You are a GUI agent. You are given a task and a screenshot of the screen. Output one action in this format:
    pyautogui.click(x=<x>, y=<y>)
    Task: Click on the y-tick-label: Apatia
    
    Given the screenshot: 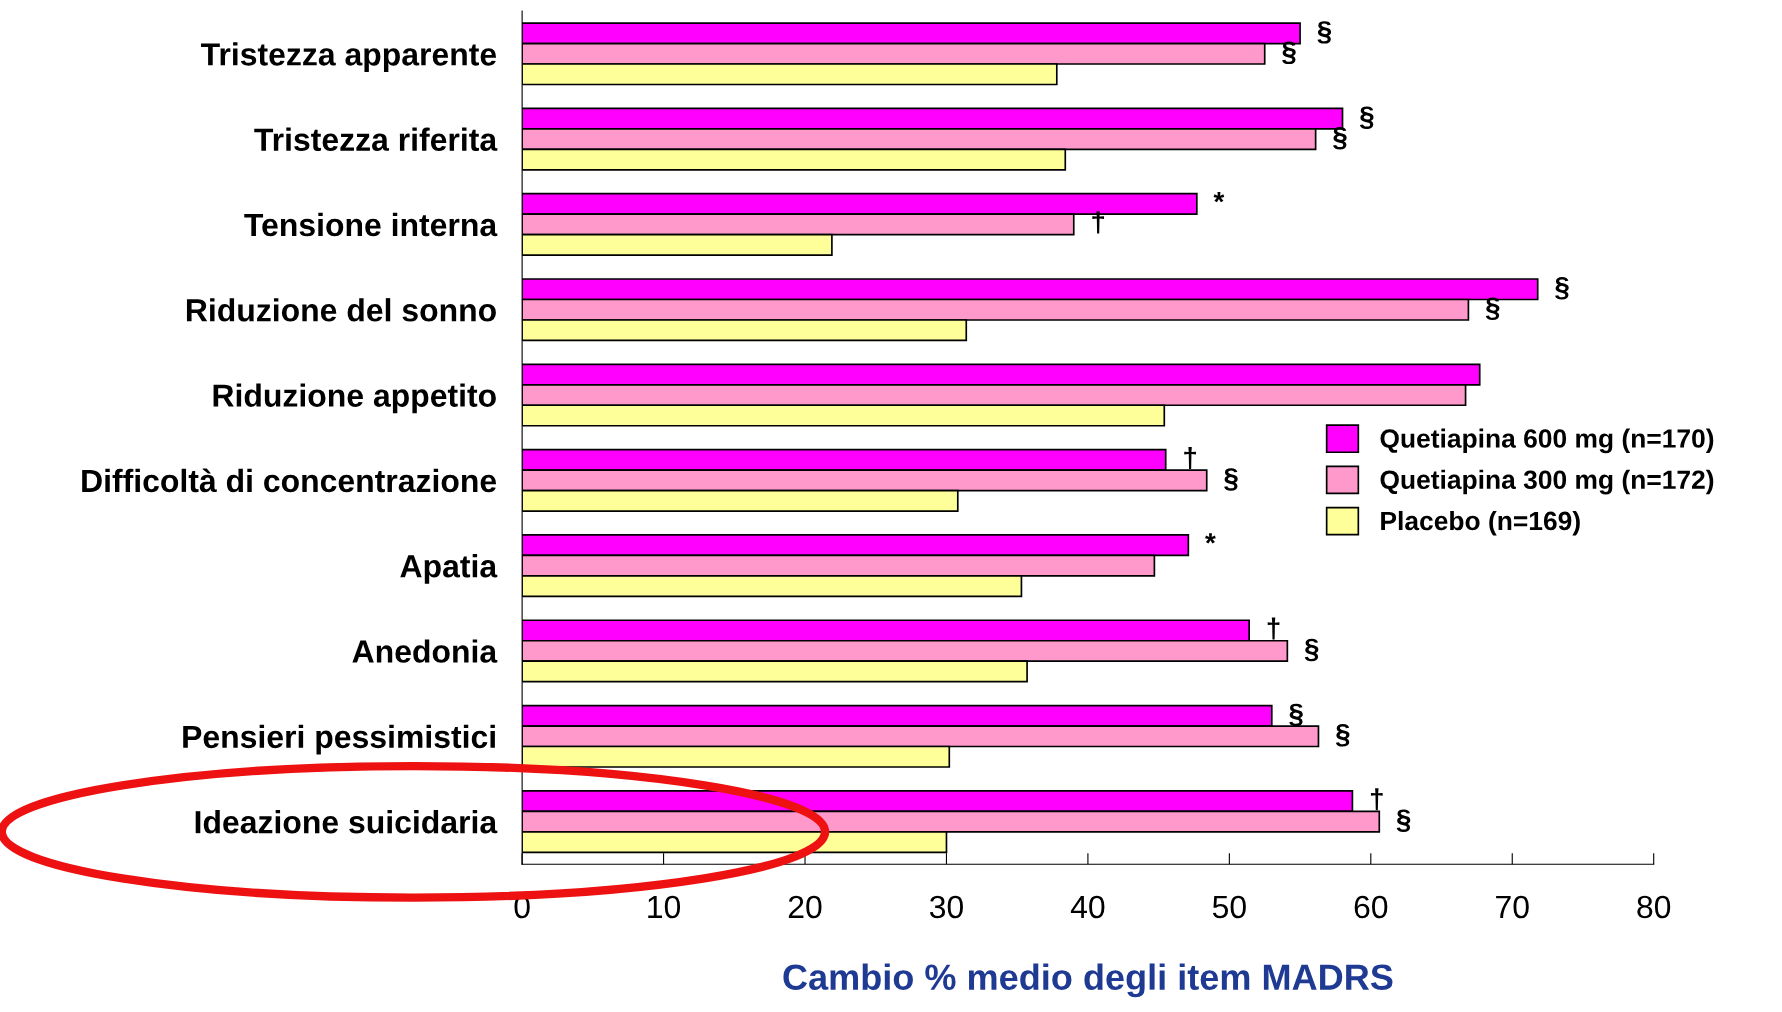 What is the action you would take?
    pyautogui.click(x=449, y=569)
    